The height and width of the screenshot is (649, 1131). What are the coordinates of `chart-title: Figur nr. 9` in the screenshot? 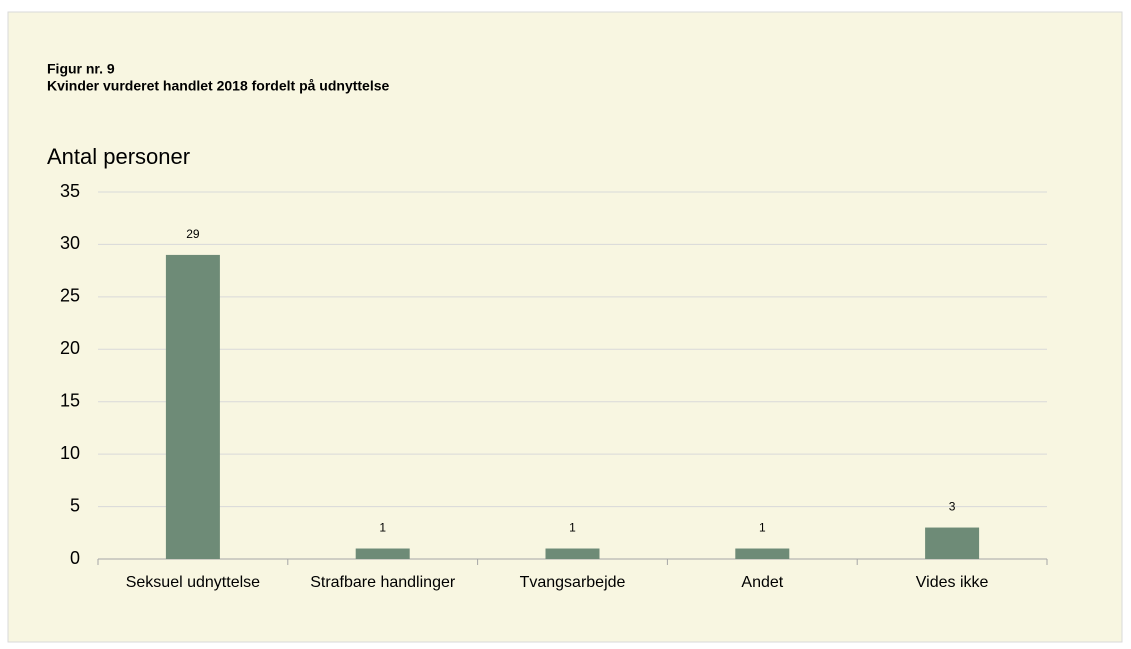 It's located at (81, 69).